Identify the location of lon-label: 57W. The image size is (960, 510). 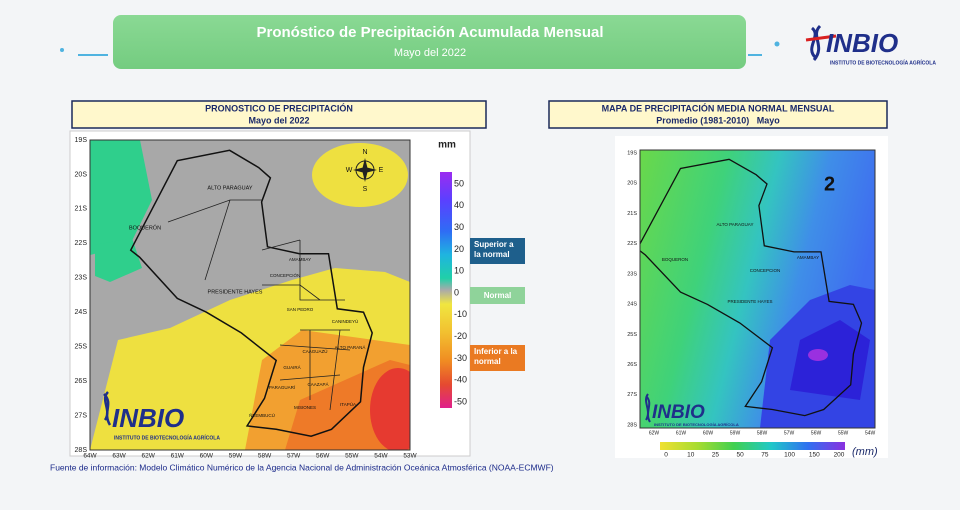
(789, 433).